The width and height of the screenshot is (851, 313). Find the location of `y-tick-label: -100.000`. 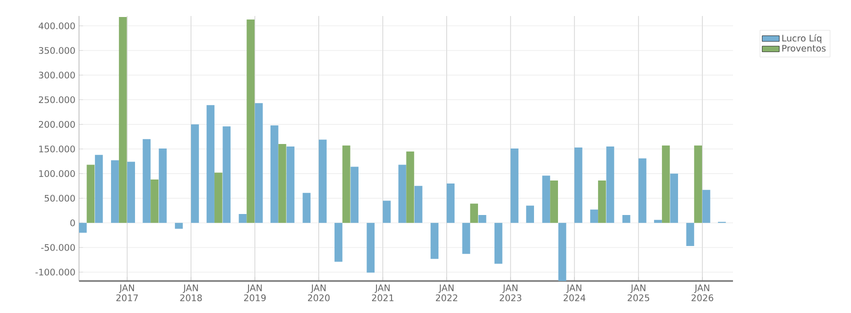

y-tick-label: -100.000 is located at coordinates (55, 272).